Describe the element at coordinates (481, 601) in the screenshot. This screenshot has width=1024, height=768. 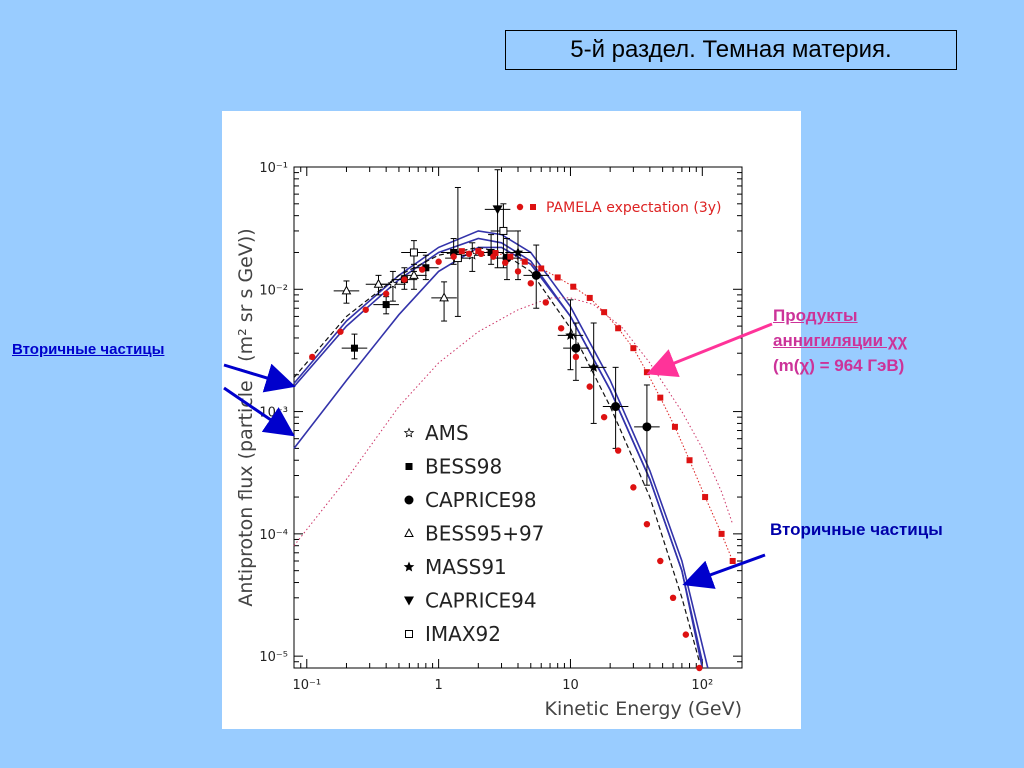
I see `legend-label: CAPRICE94` at that location.